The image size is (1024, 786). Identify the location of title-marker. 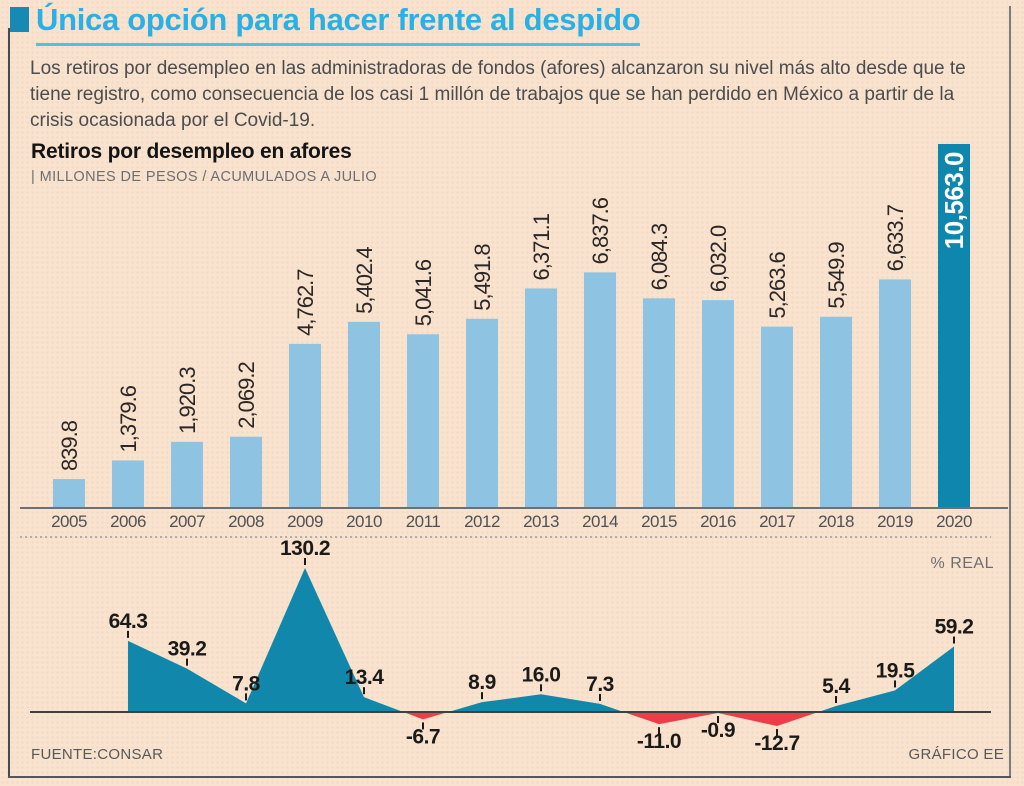
(19, 19).